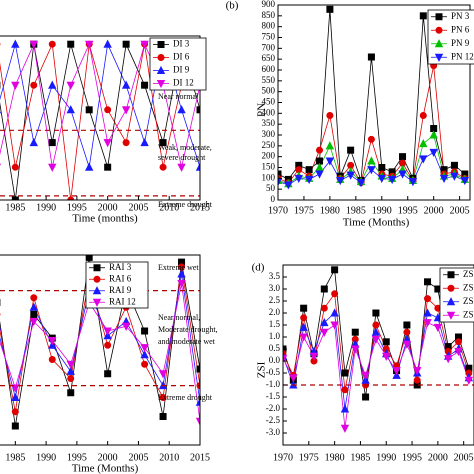 The height and width of the screenshot is (474, 474). Describe the element at coordinates (269, 15) in the screenshot. I see `y-tick-label: 850` at that location.